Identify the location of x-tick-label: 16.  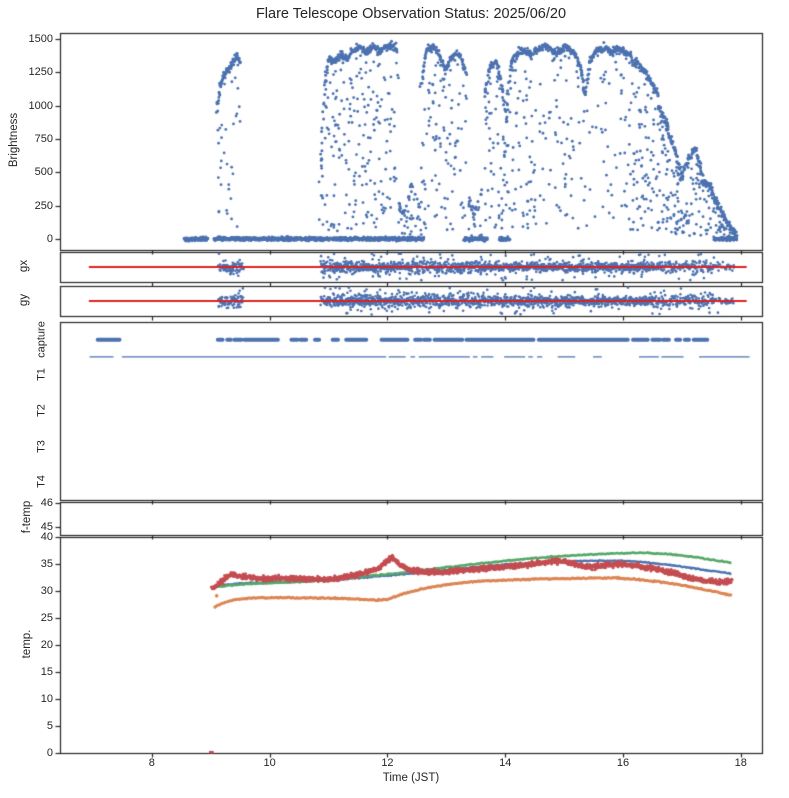
(623, 763).